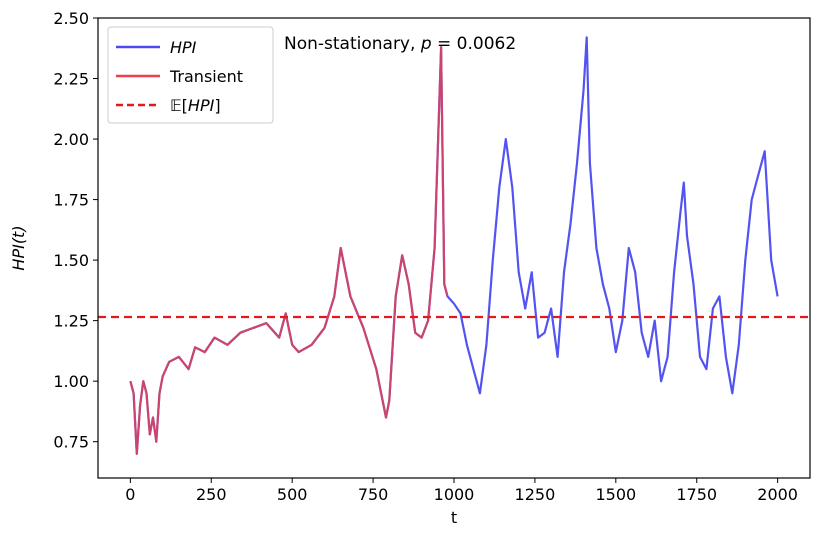  What do you see at coordinates (71, 442) in the screenshot?
I see `y-tick-label: 0.75` at bounding box center [71, 442].